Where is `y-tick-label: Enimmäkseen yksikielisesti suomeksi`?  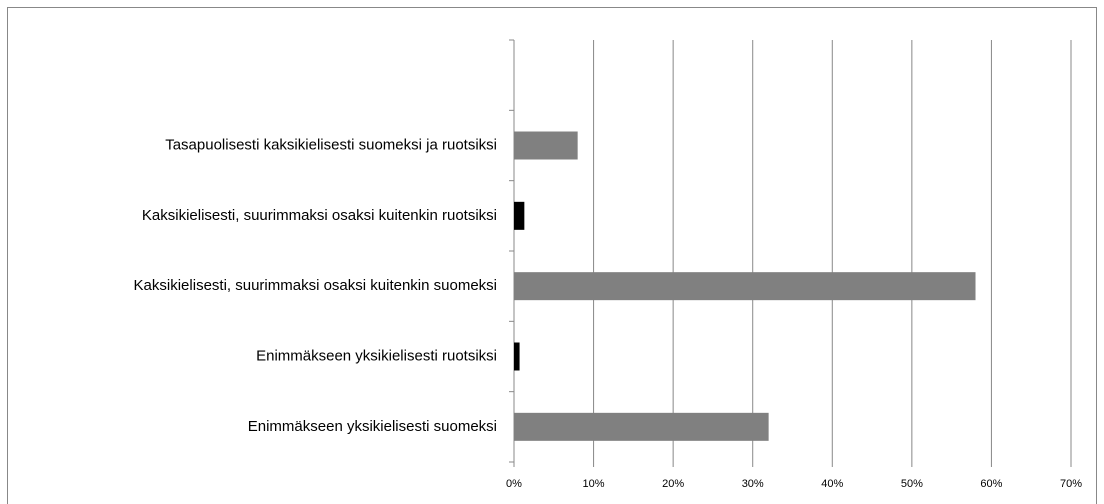
y-tick-label: Enimmäkseen yksikielisesti suomeksi is located at coordinates (372, 426).